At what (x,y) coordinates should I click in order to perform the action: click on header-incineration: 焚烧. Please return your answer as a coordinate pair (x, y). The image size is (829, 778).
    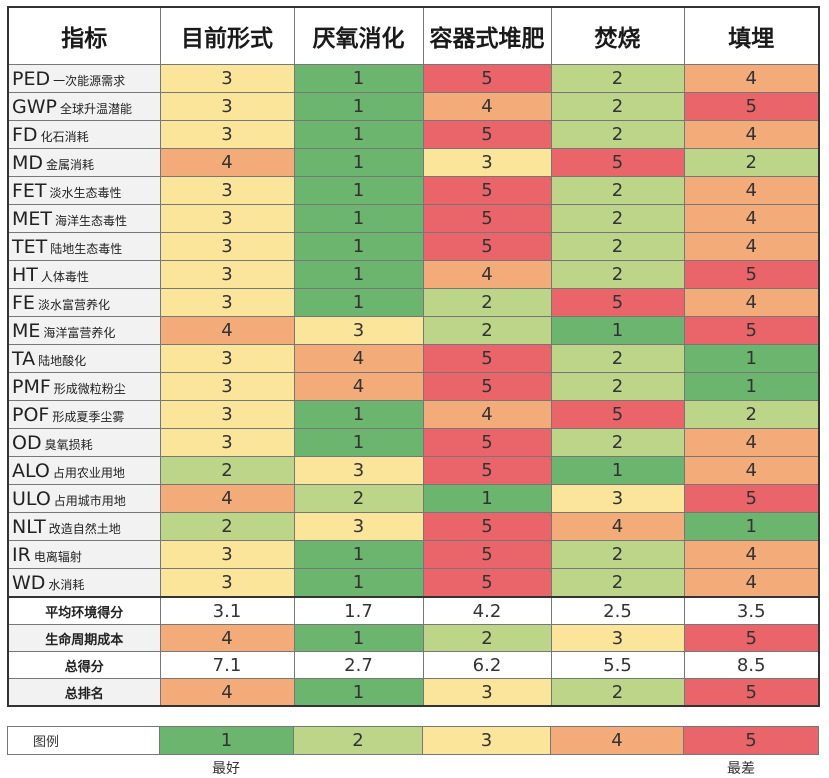
    Looking at the image, I should click on (617, 35).